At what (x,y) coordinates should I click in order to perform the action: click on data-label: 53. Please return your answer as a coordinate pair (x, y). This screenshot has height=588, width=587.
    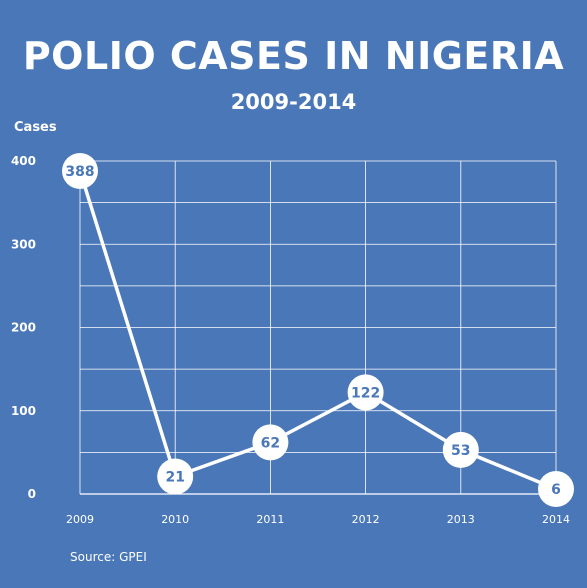
    Looking at the image, I should click on (460, 451).